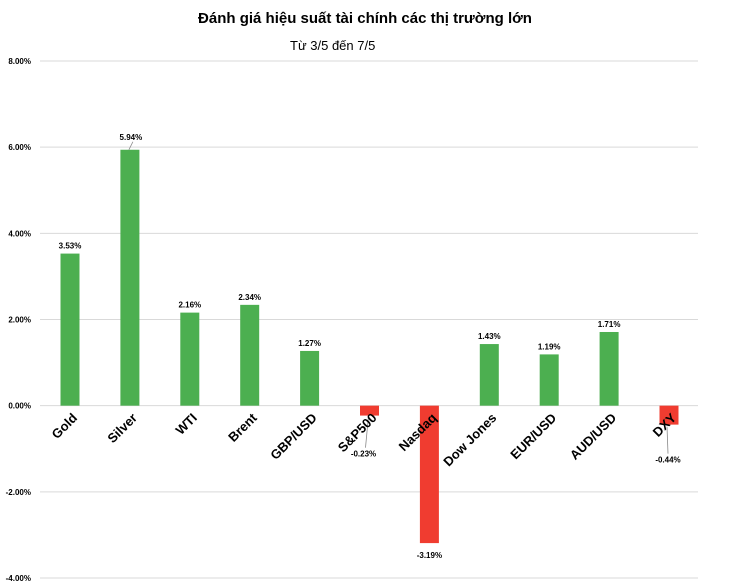 The image size is (730, 586). I want to click on data-label: 1.19%, so click(549, 346).